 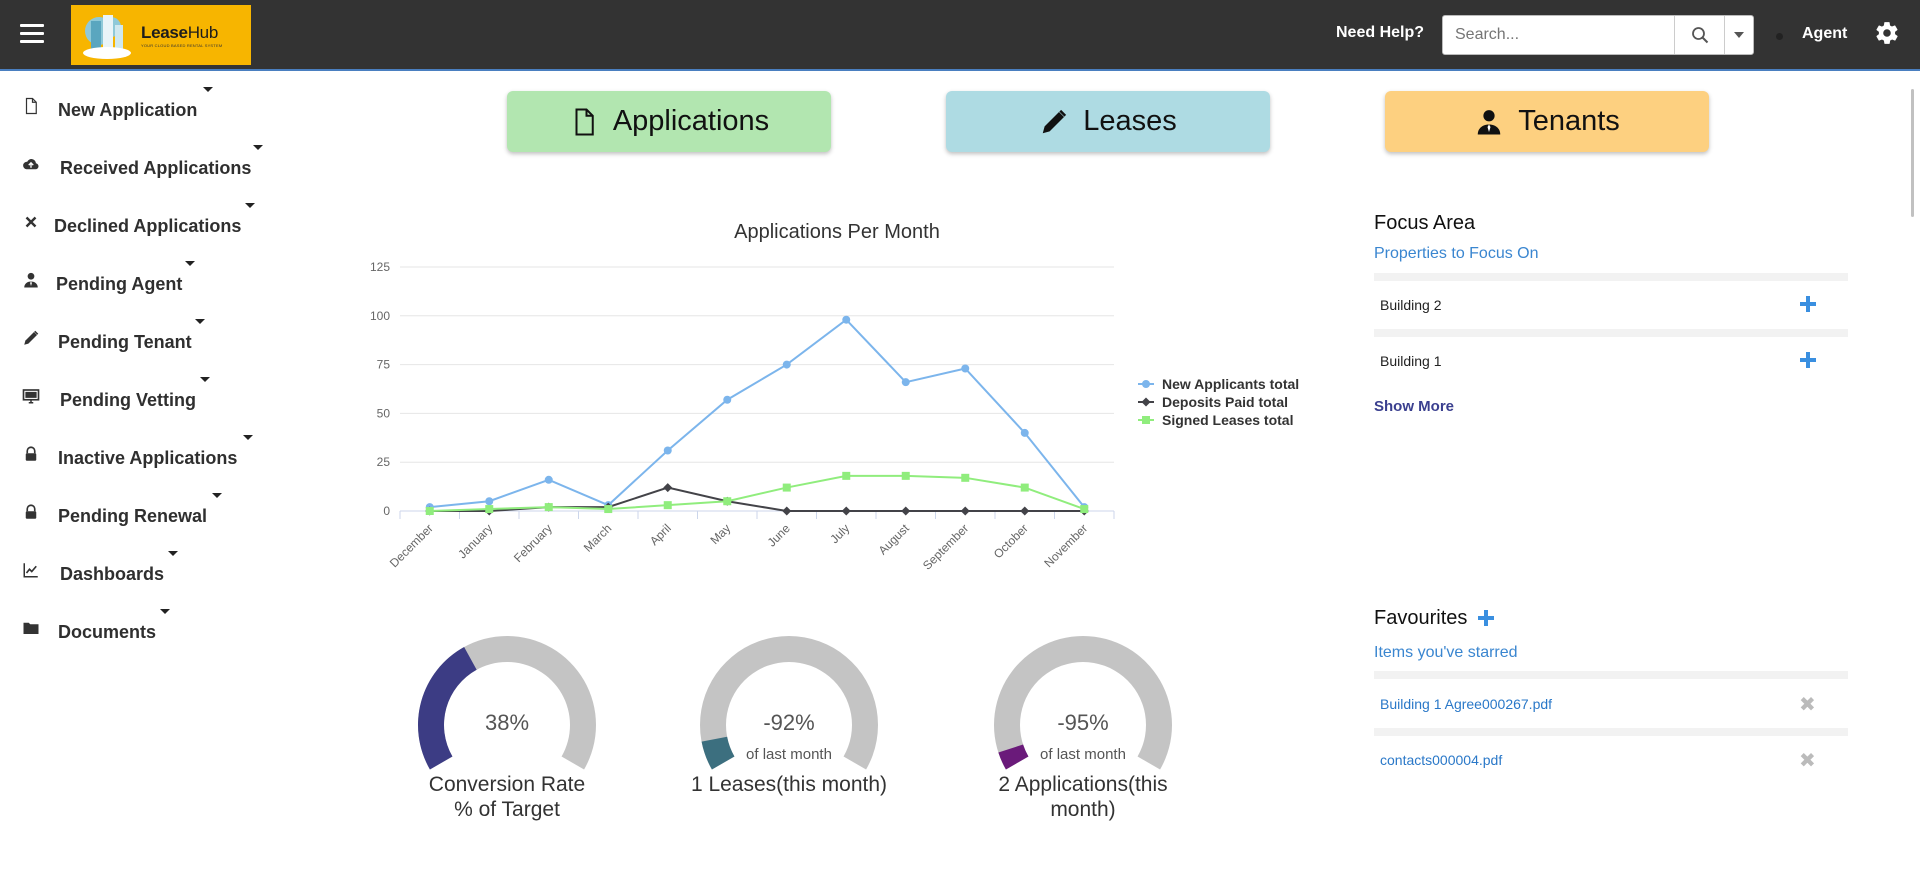 I want to click on favourites-subtitle: Items you've starred, so click(x=1446, y=652).